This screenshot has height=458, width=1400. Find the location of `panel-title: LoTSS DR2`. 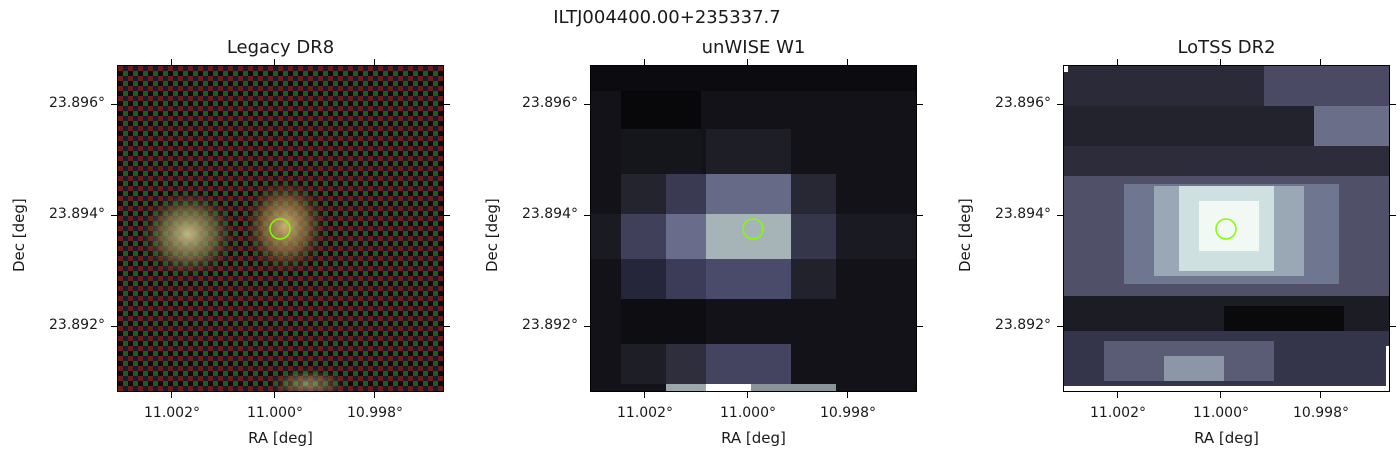

panel-title: LoTSS DR2 is located at coordinates (1226, 47).